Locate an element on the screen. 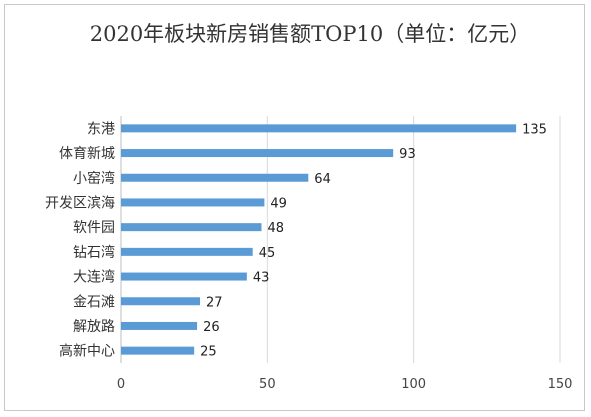 The image size is (591, 417). value-label: 25 is located at coordinates (208, 352).